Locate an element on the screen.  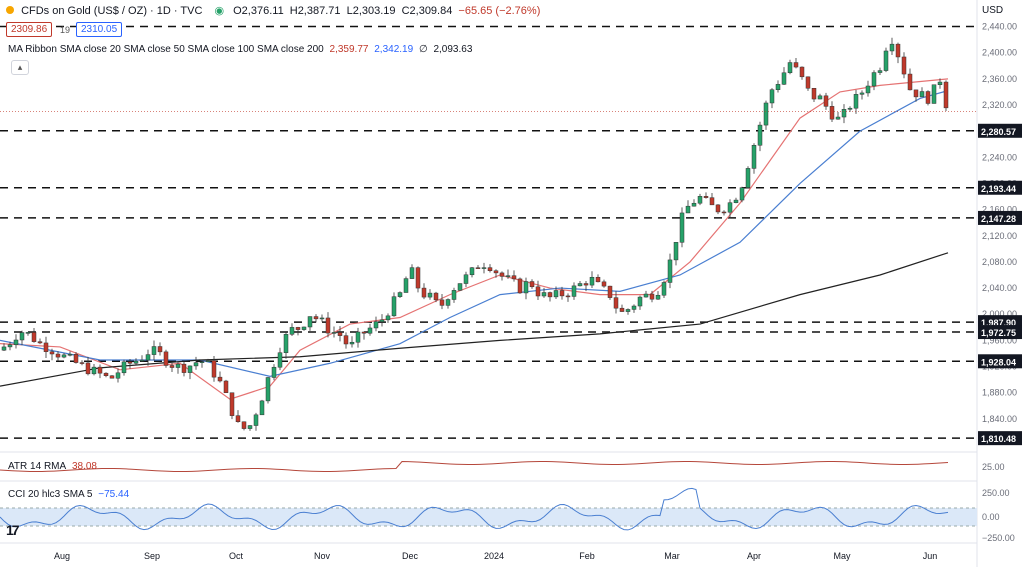
buy-price-button: 2310.05 is located at coordinates (99, 29).